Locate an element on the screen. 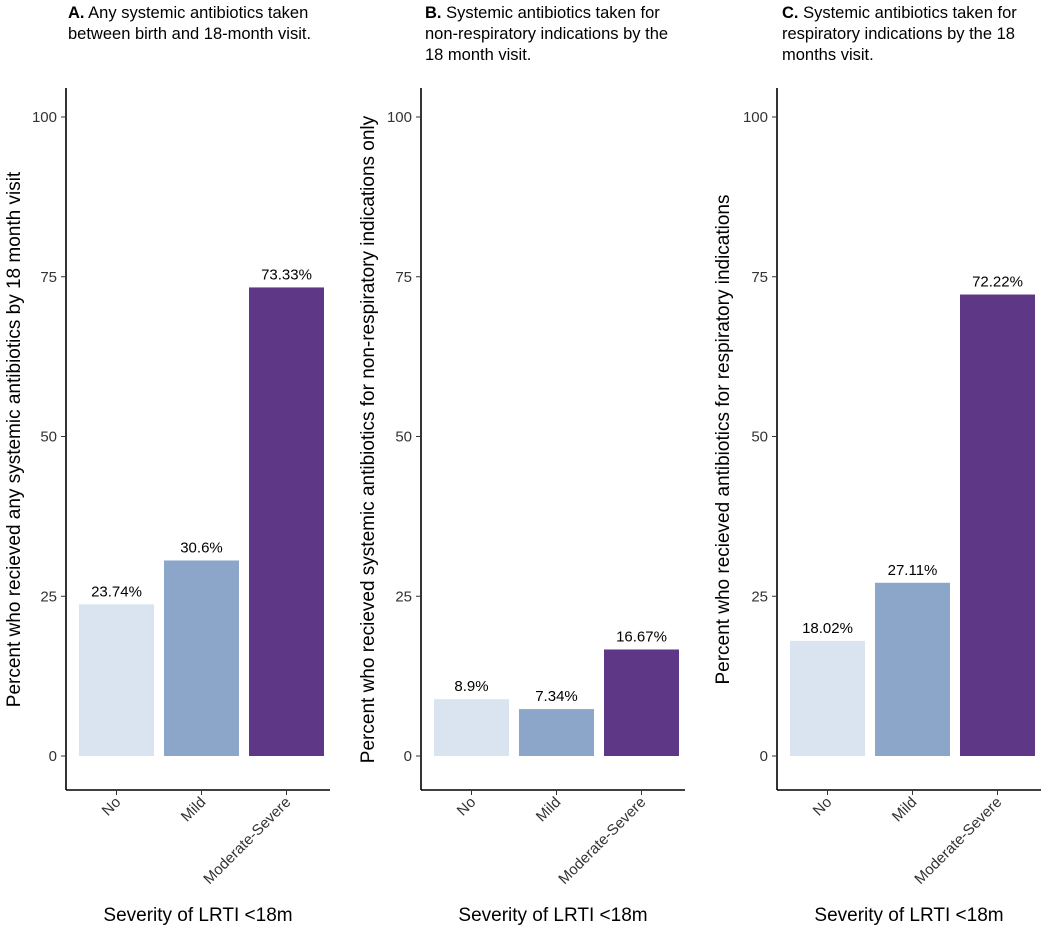  panel-a-y-tick-label: 75 is located at coordinates (48, 277).